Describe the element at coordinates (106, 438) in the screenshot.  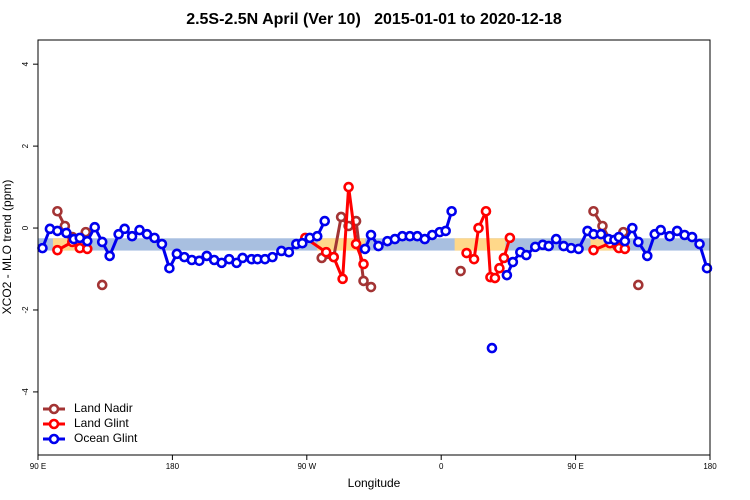
I see `legend-label: Ocean Glint` at that location.